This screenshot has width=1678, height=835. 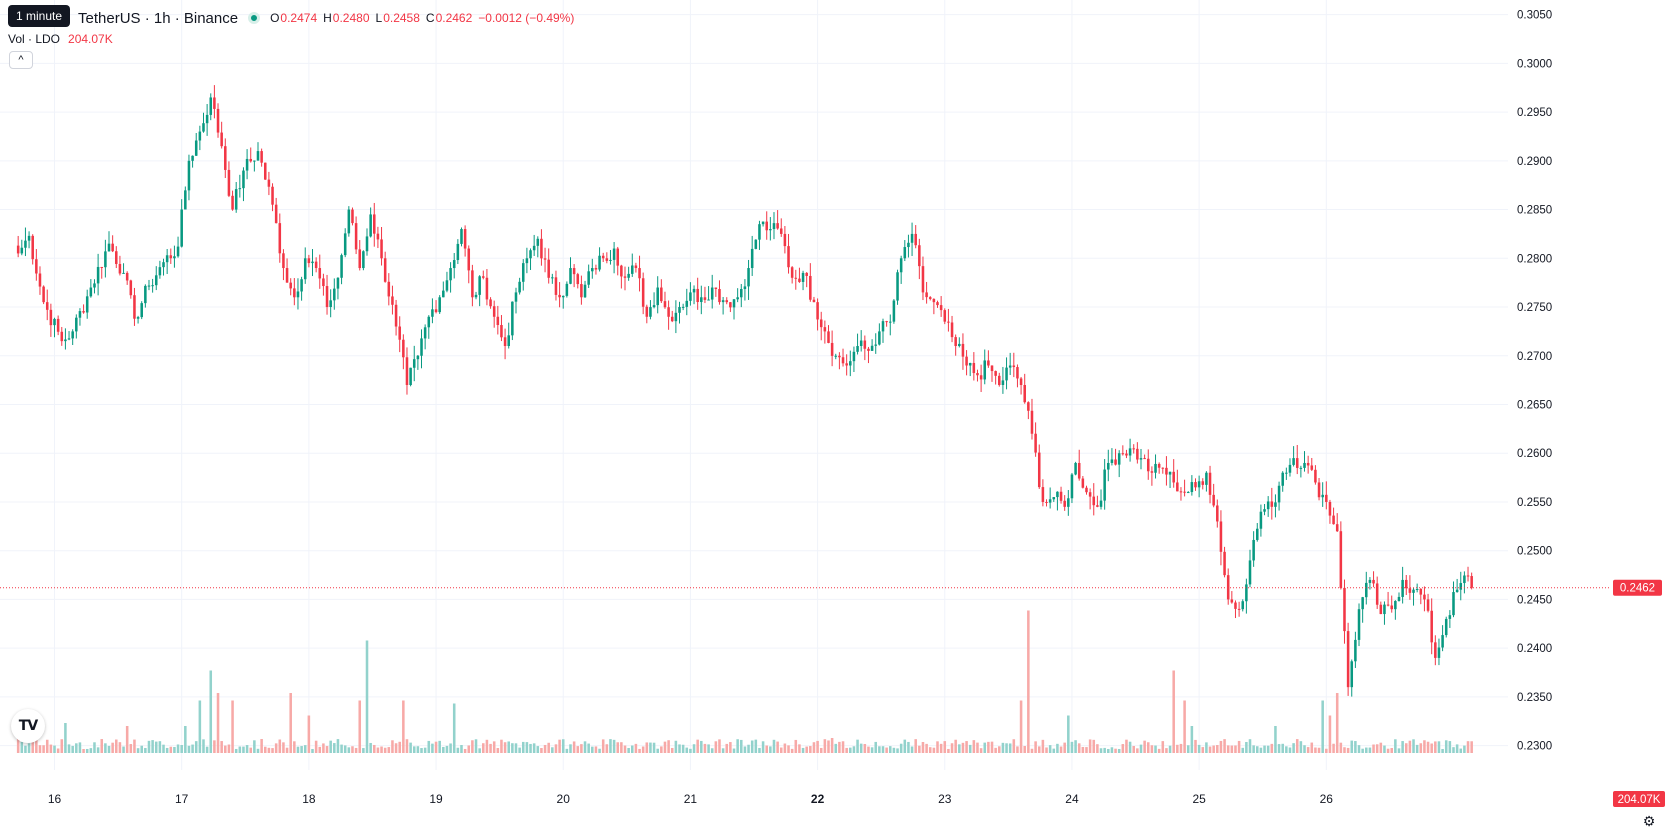 What do you see at coordinates (34, 39) in the screenshot?
I see `volume-label: Vol · LDO` at bounding box center [34, 39].